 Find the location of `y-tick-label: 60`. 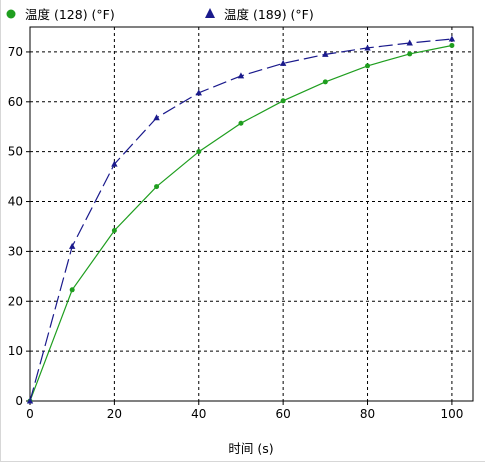

y-tick-label: 60 is located at coordinates (15, 102).